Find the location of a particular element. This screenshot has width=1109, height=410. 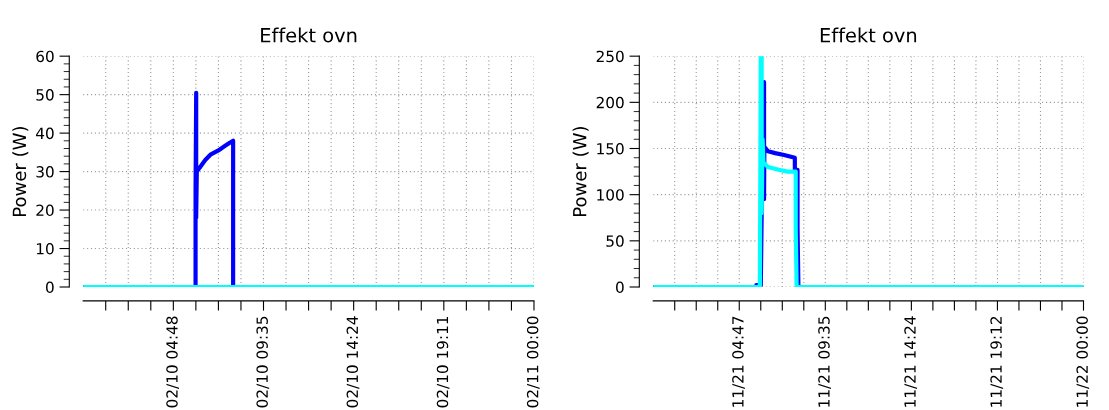

y-tick-label: 10 is located at coordinates (45, 248).